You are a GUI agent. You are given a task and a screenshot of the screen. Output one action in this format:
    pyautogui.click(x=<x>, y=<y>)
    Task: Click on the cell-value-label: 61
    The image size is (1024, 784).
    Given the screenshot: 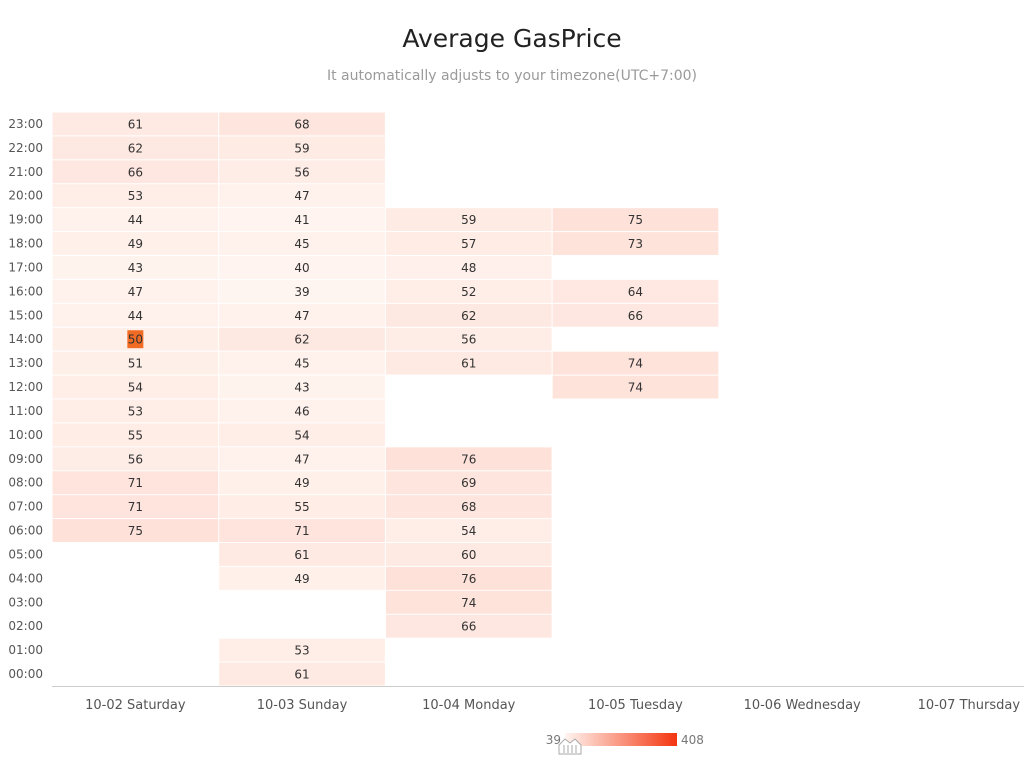 What is the action you would take?
    pyautogui.click(x=468, y=364)
    